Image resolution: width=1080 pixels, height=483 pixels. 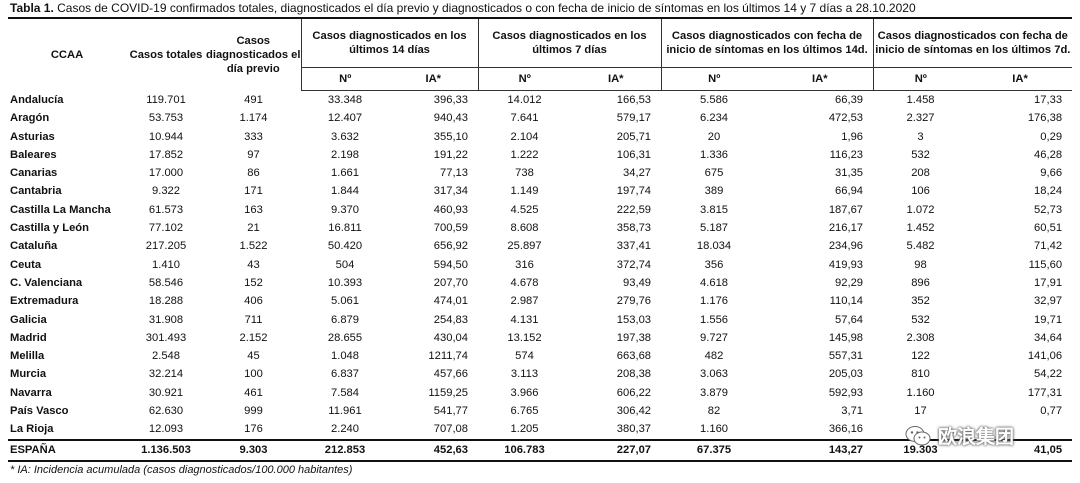 What do you see at coordinates (849, 191) in the screenshot?
I see `cell-ia-sintomas-14d: 66,94` at bounding box center [849, 191].